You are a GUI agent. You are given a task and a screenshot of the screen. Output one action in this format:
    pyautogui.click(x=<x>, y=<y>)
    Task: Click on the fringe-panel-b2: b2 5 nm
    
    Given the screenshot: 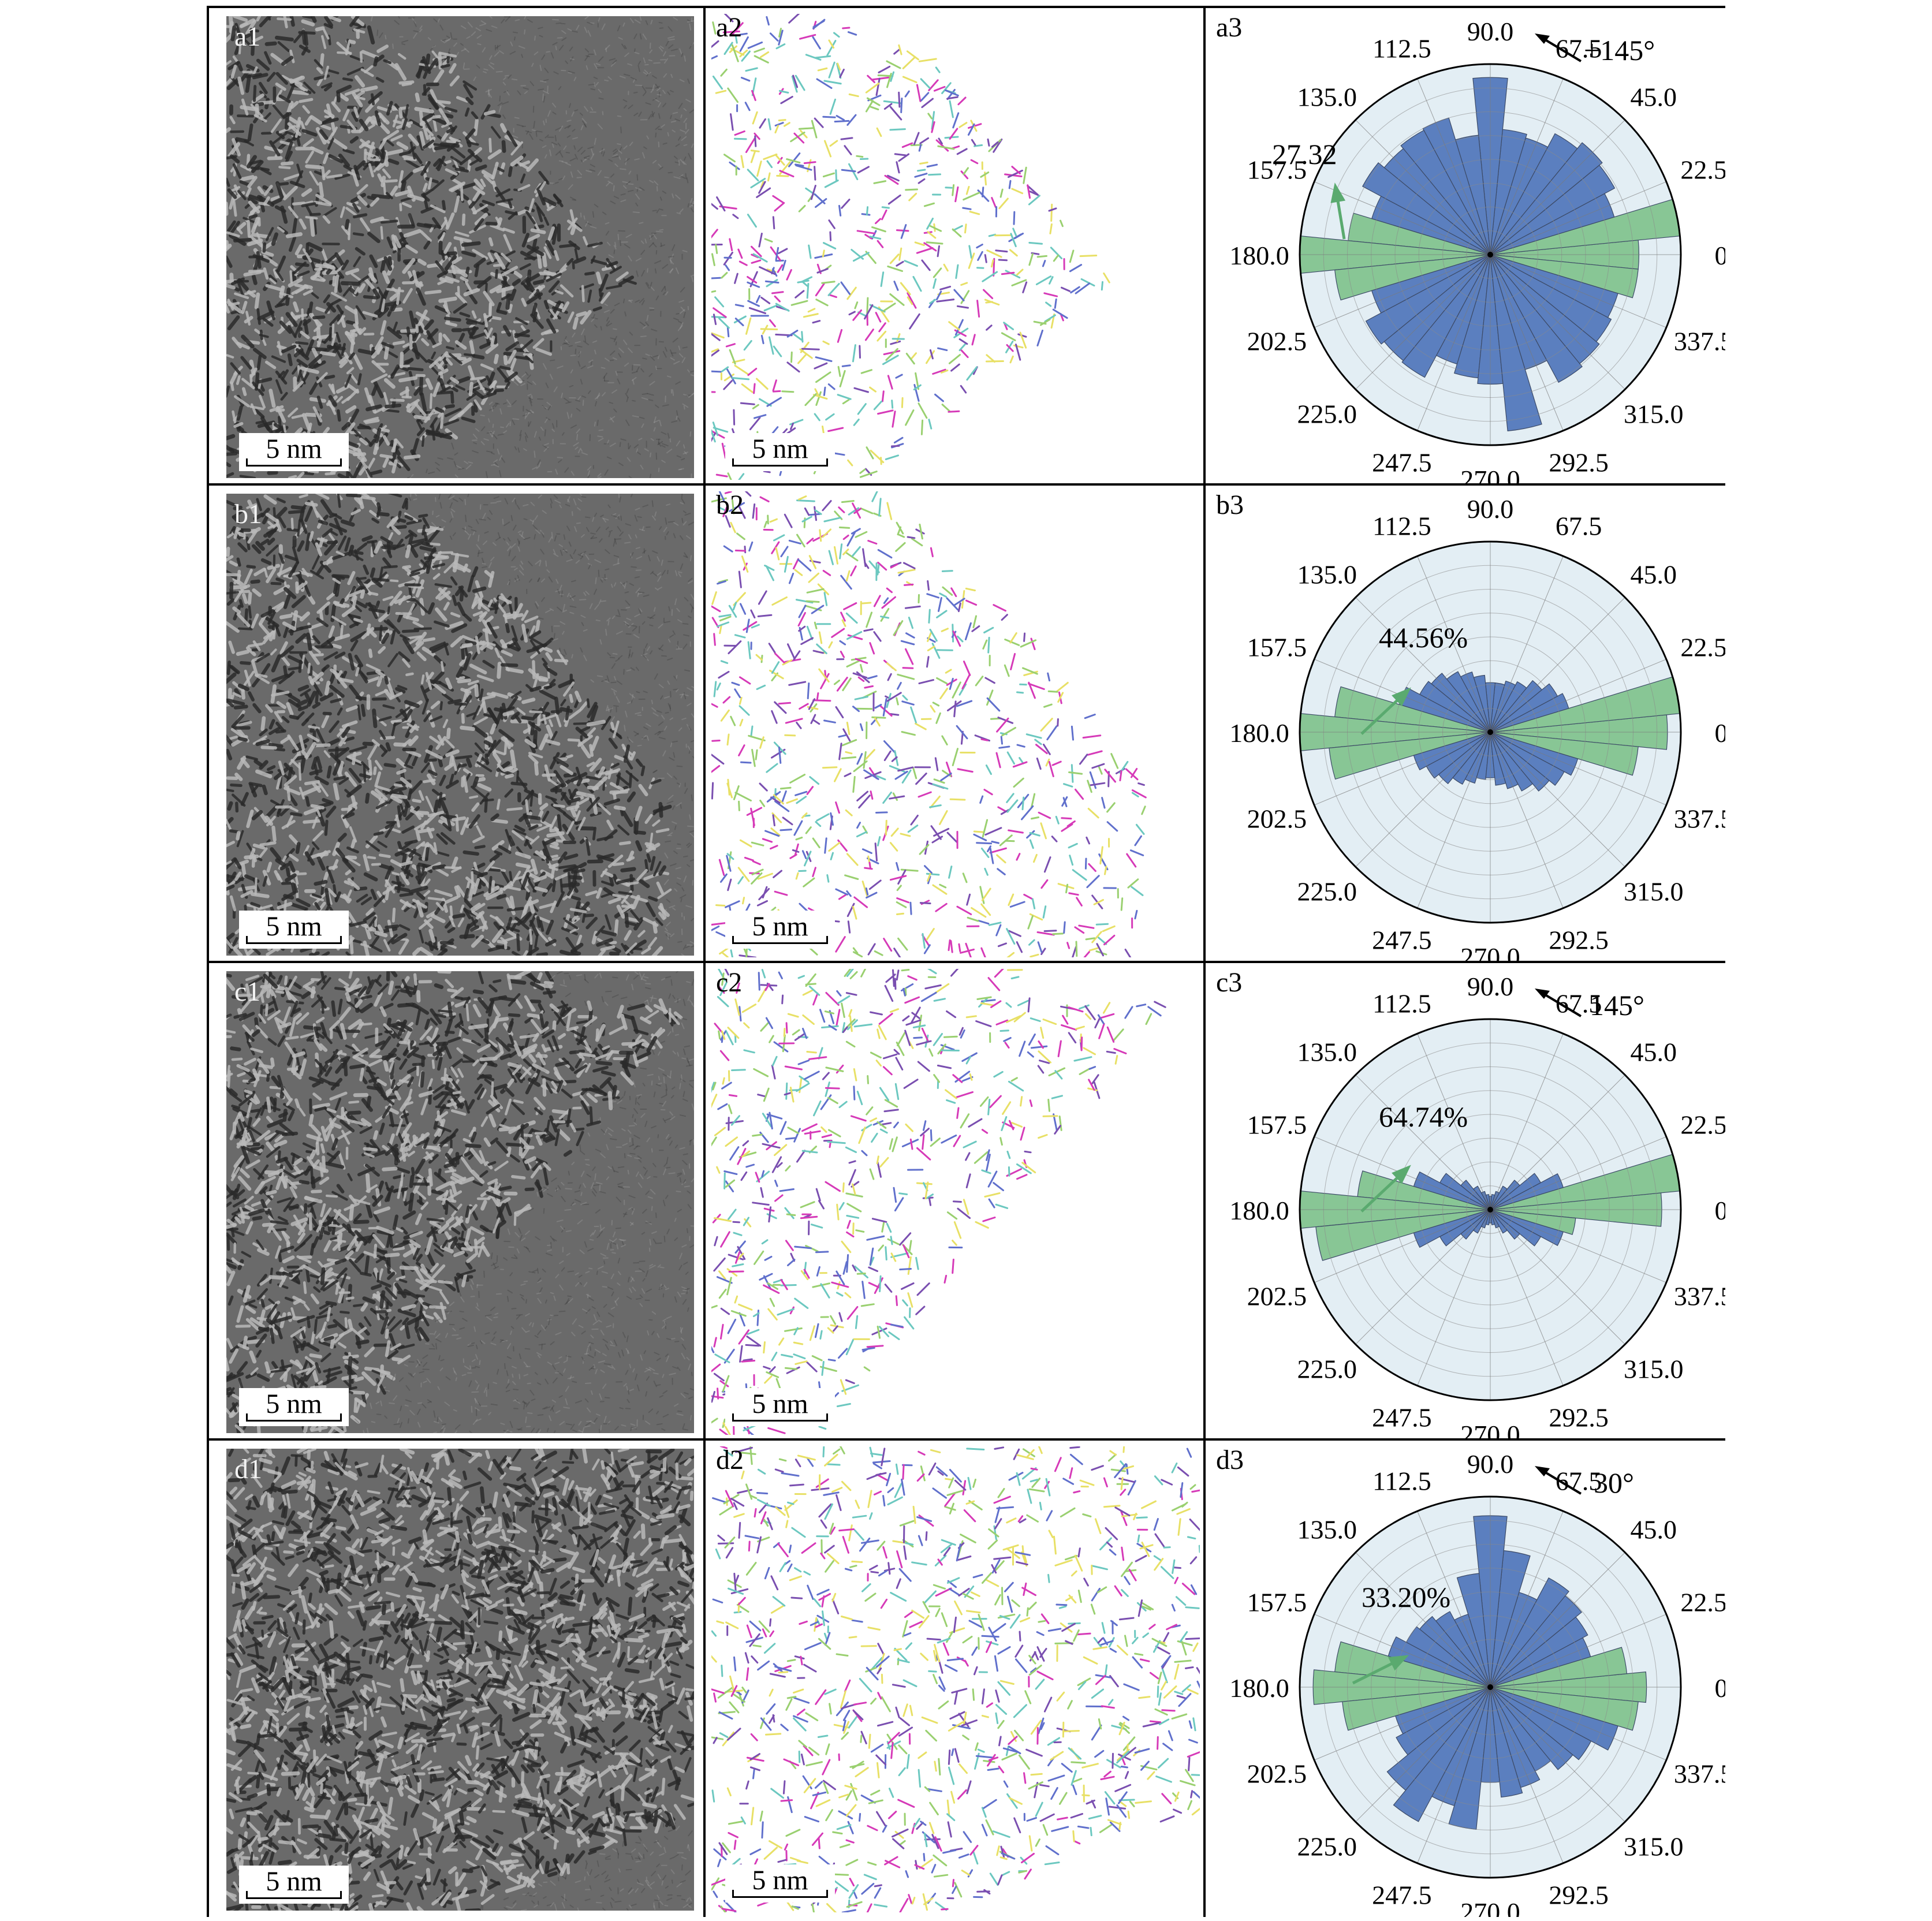 What is the action you would take?
    pyautogui.click(x=956, y=724)
    